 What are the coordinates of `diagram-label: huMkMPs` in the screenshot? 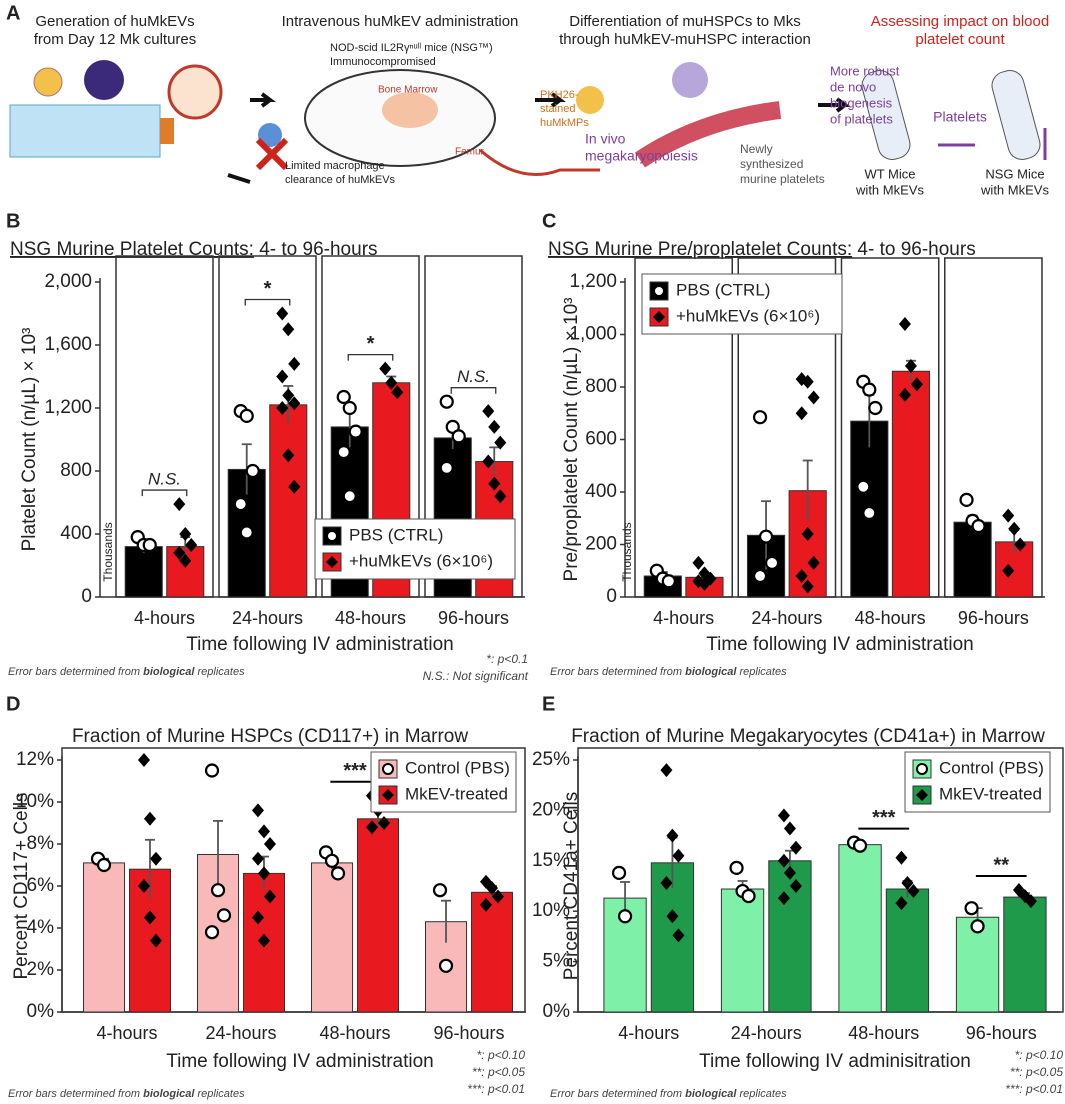 It's located at (564, 123).